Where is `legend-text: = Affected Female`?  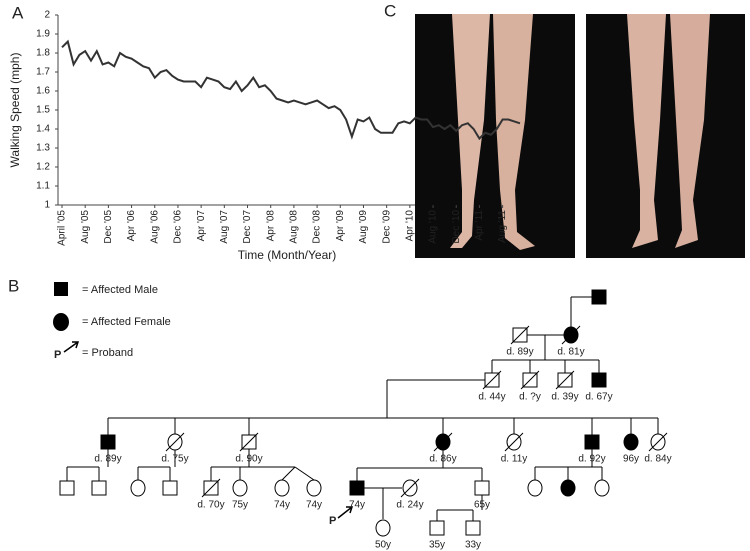 legend-text: = Affected Female is located at coordinates (126, 322).